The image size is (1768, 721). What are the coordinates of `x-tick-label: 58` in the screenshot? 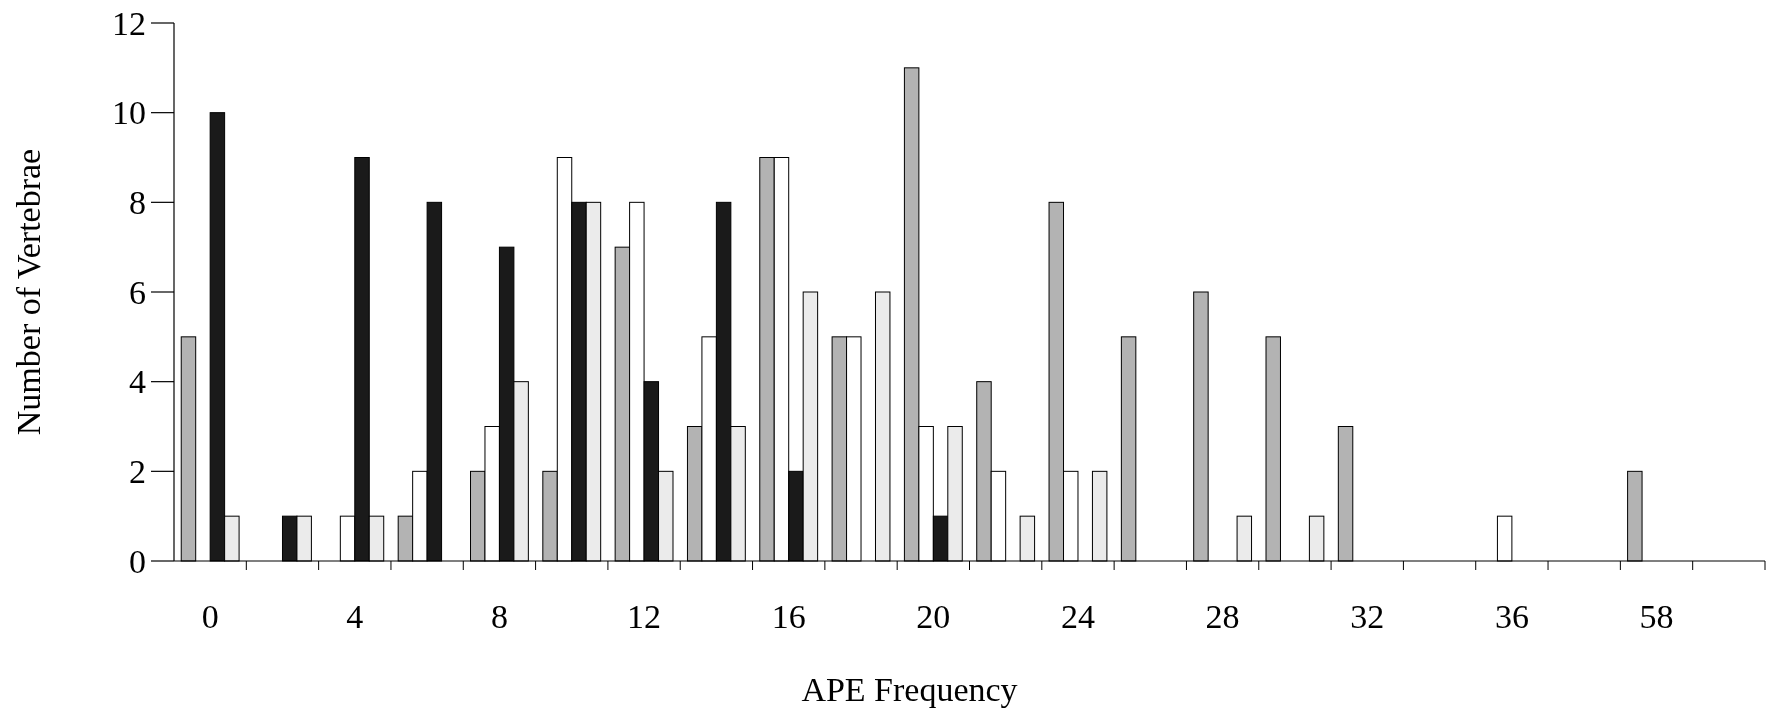 It's located at (1656, 616).